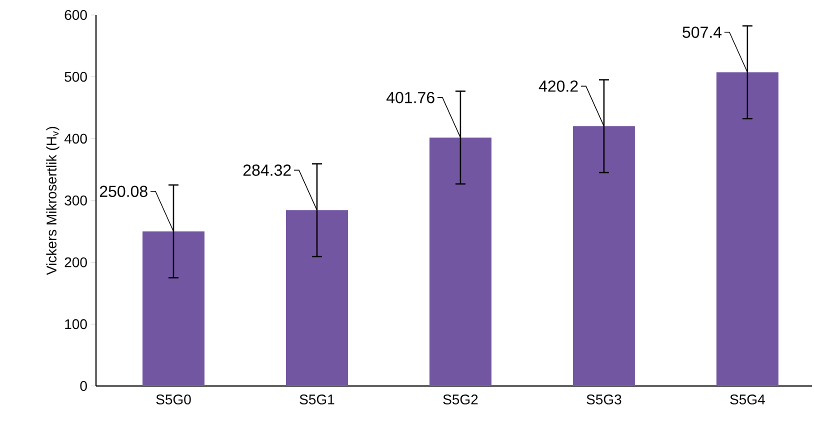 This screenshot has height=428, width=814. What do you see at coordinates (124, 192) in the screenshot?
I see `data-label: 250.08` at bounding box center [124, 192].